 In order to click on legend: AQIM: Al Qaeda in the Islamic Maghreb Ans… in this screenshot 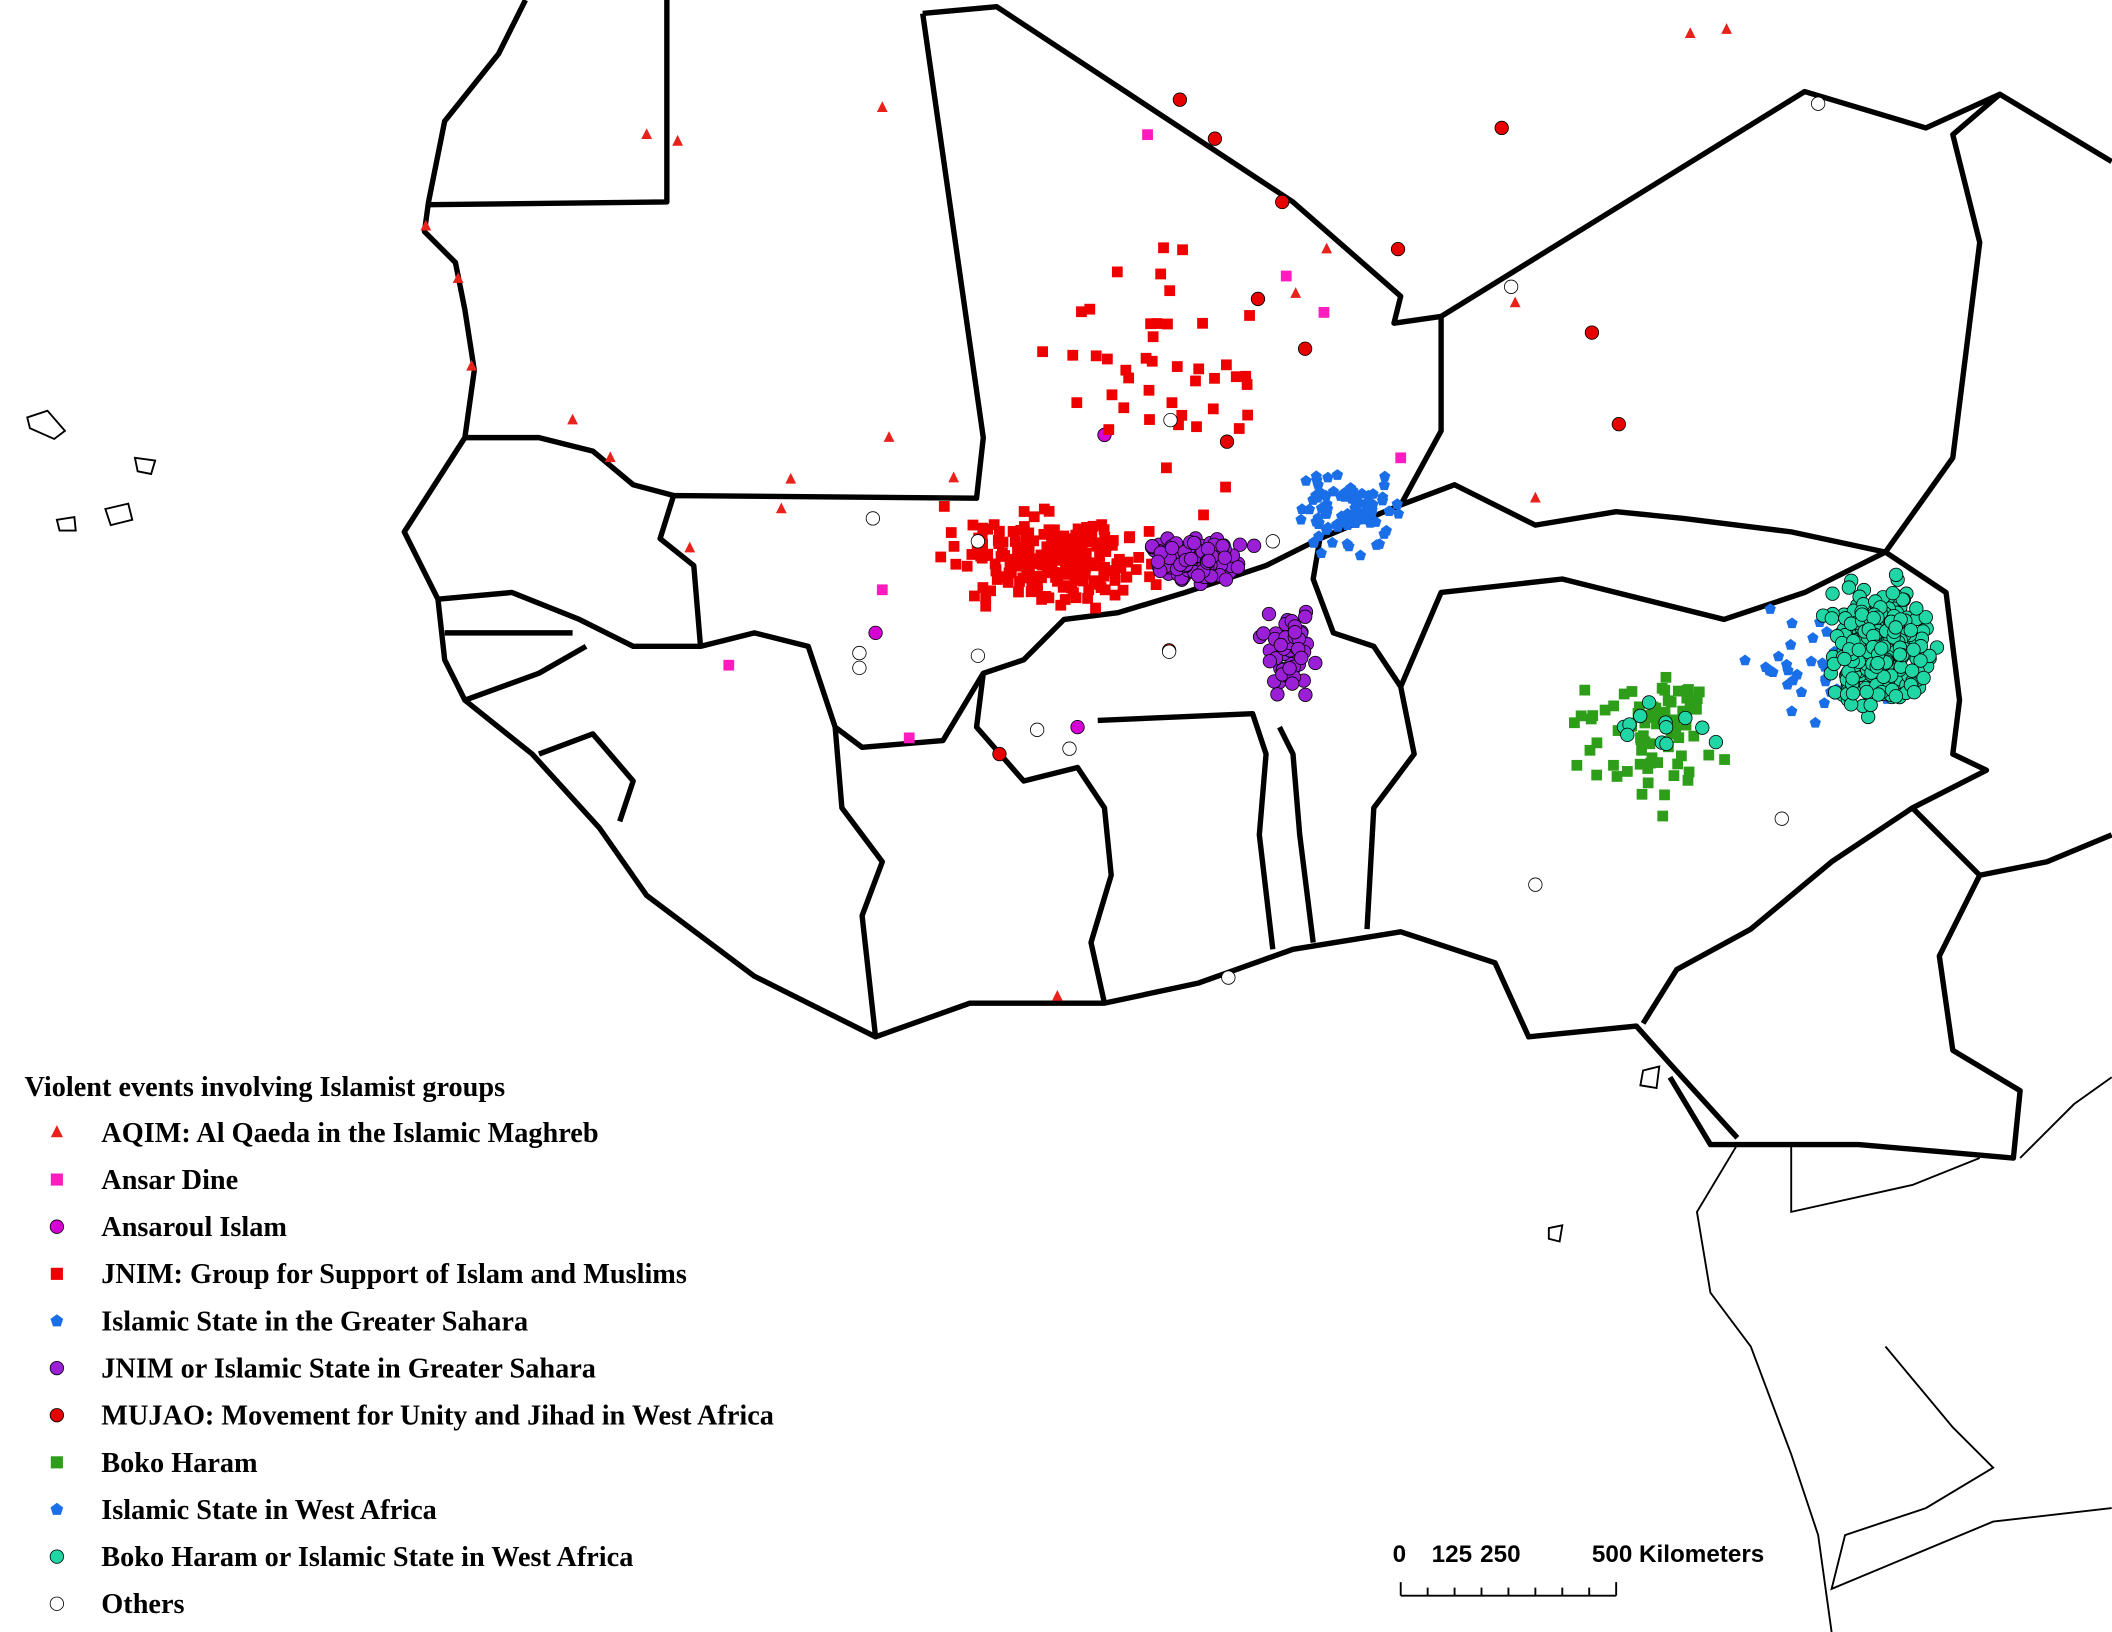, I will do `click(411, 1369)`.